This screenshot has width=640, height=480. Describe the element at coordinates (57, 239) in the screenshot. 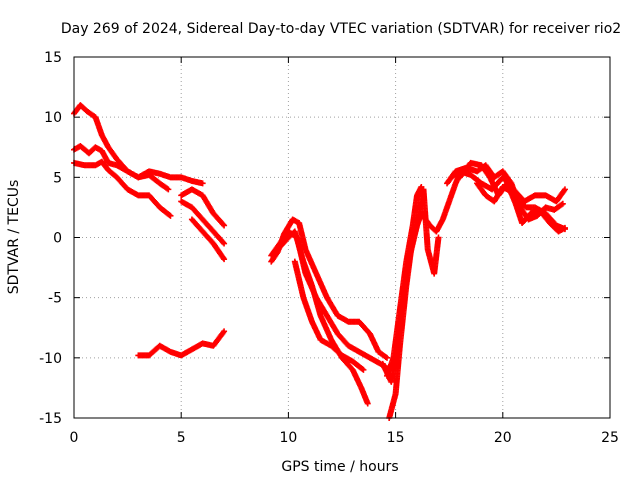

I see `y-tick-label: 0` at that location.